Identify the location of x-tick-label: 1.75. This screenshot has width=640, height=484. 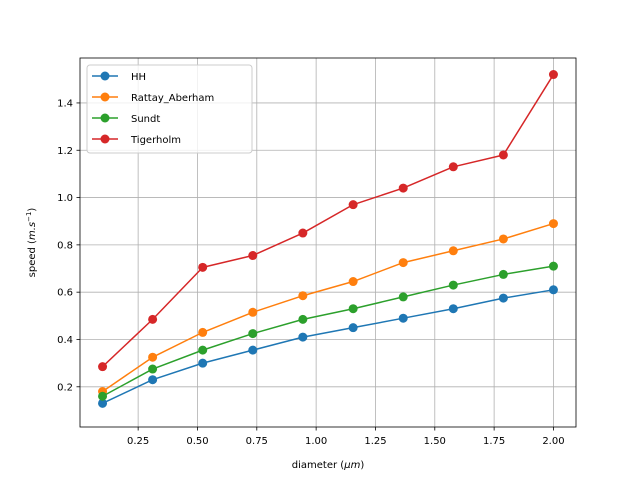
(494, 441).